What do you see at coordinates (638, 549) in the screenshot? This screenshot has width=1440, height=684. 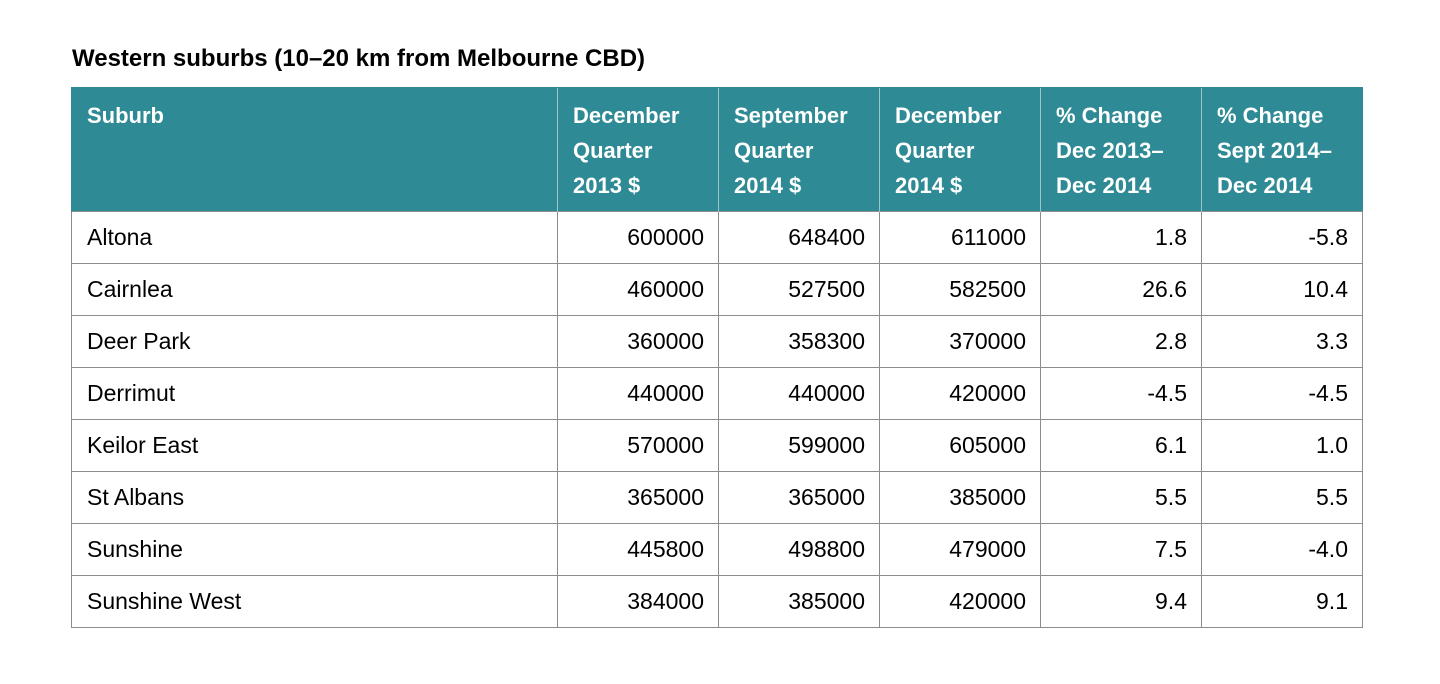 I see `dec-2013-cell: 445800` at bounding box center [638, 549].